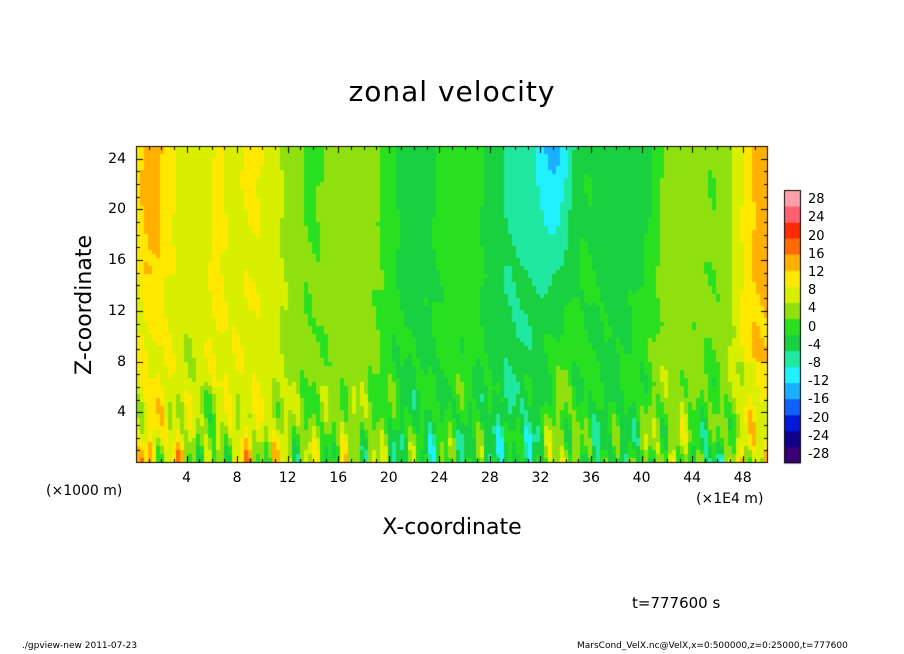  What do you see at coordinates (819, 382) in the screenshot?
I see `colorbar-tick-label: -12` at bounding box center [819, 382].